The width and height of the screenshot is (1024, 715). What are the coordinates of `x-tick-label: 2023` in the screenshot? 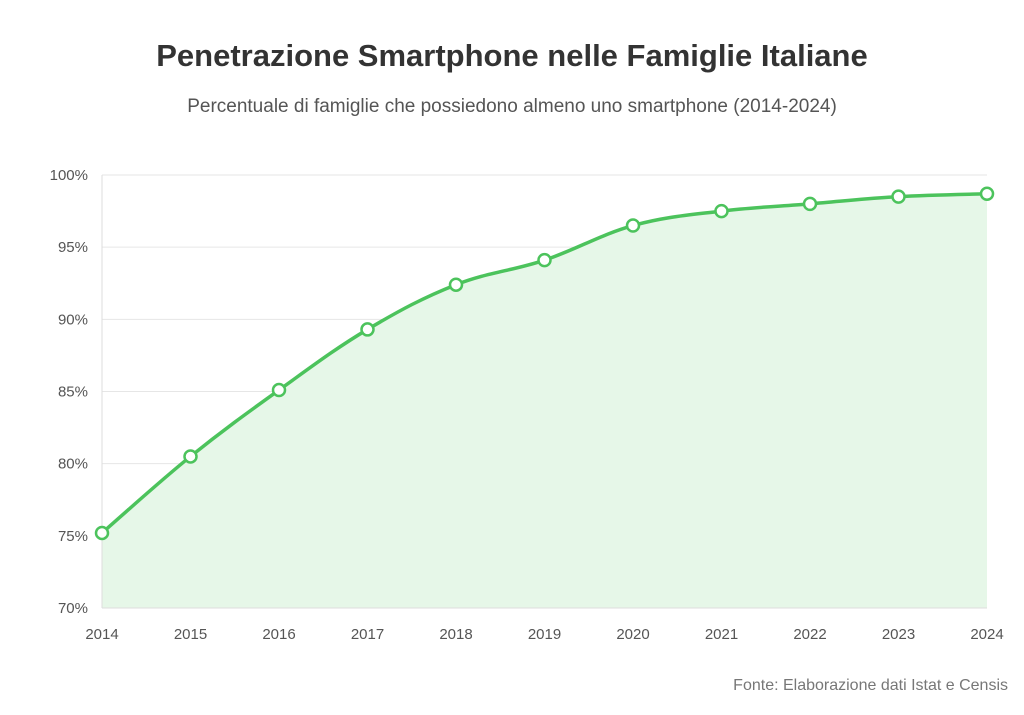 It's located at (898, 634).